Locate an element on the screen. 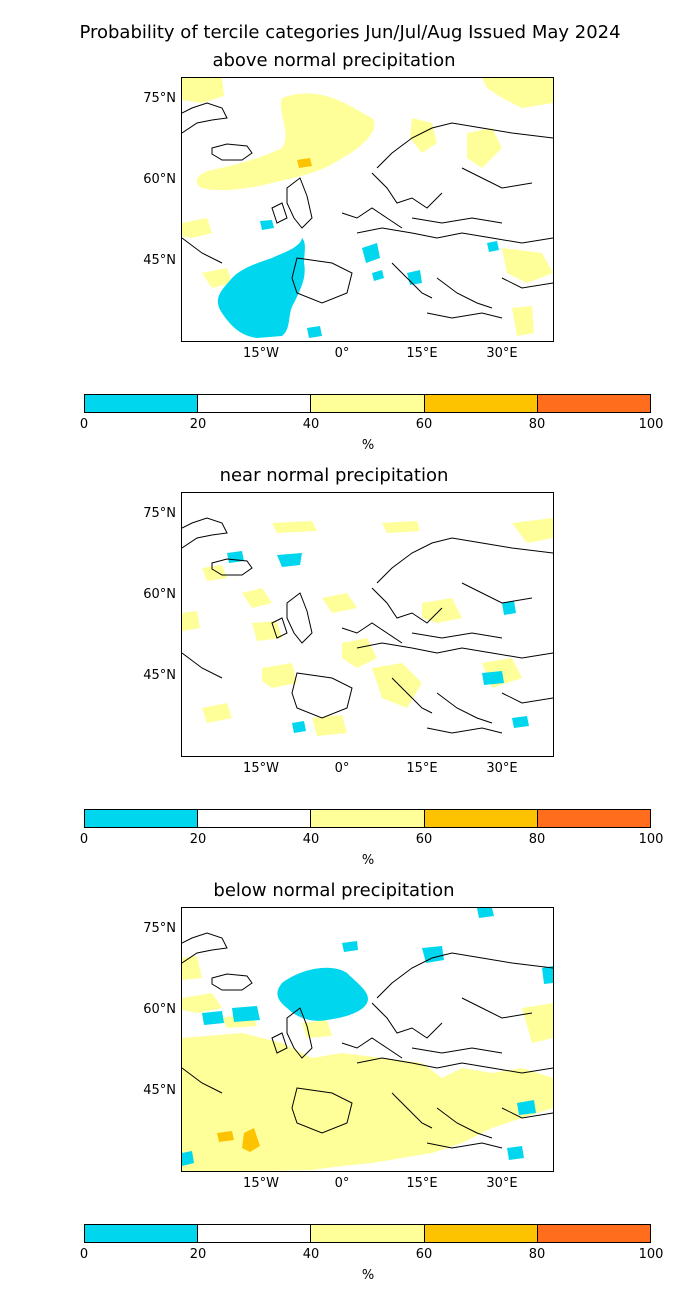 This screenshot has height=1300, width=700. panel-title: near normal precipitation is located at coordinates (334, 475).